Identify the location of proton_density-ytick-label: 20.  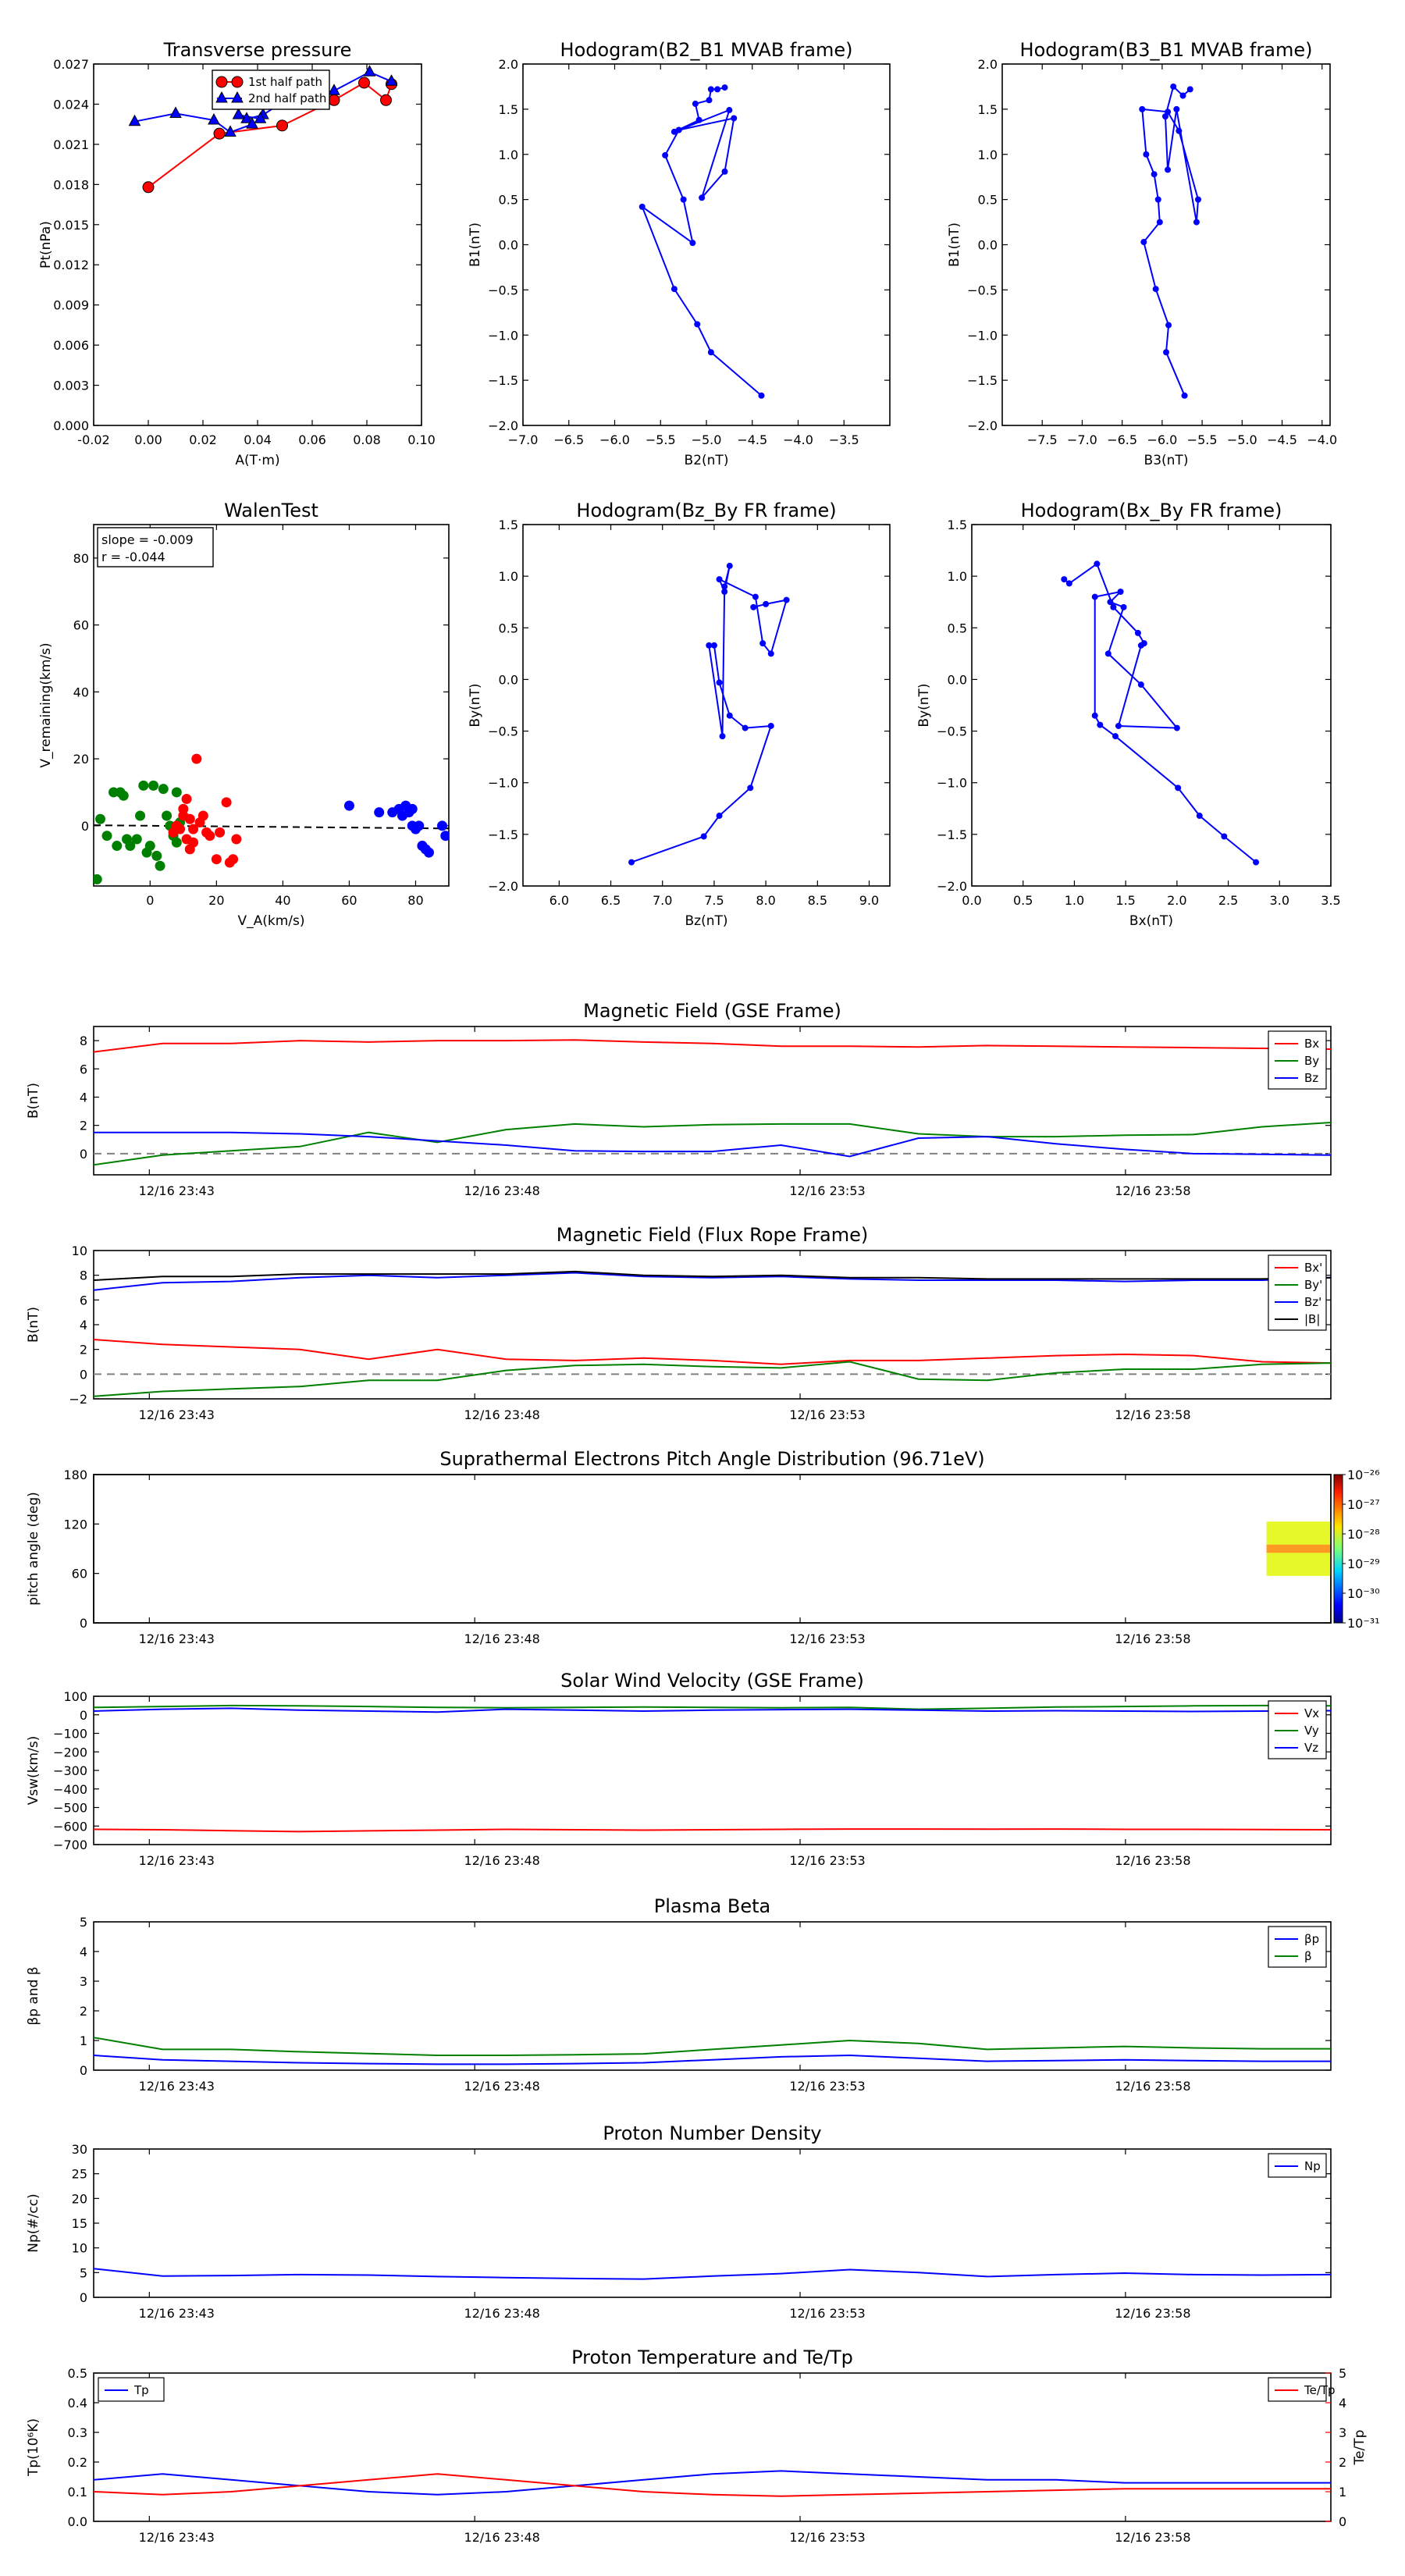
(80, 2198).